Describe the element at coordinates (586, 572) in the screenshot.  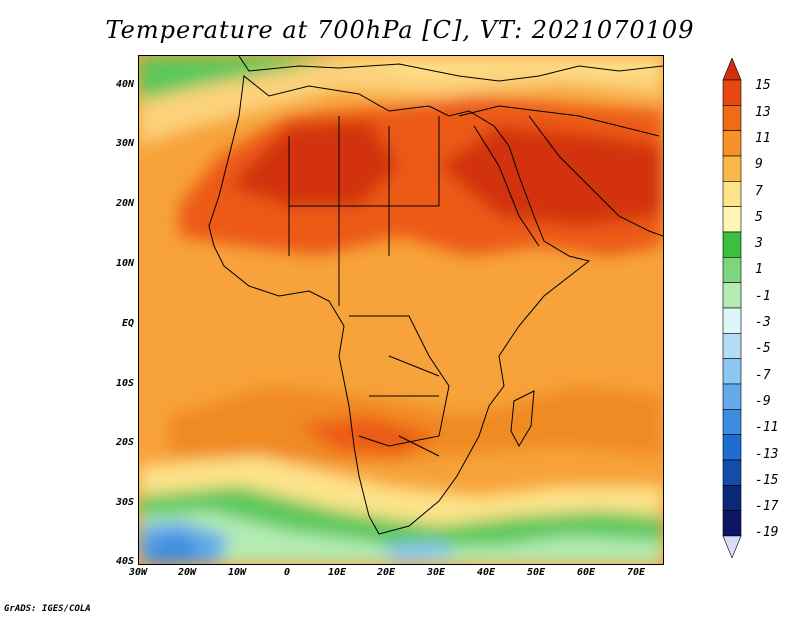
I see `lon-label-60e: 60E` at that location.